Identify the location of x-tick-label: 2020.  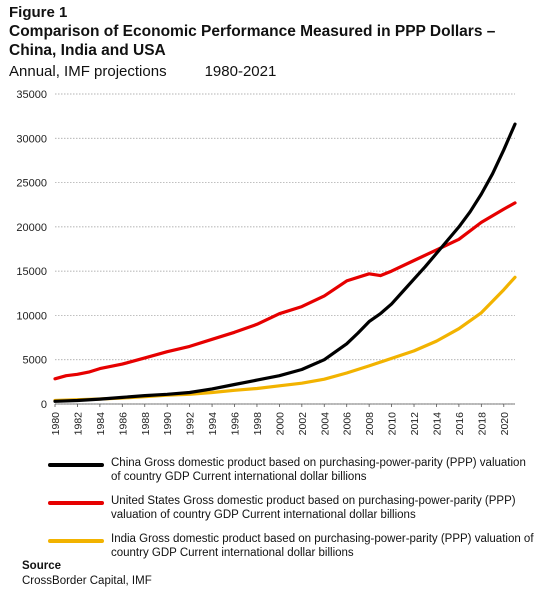
(505, 424).